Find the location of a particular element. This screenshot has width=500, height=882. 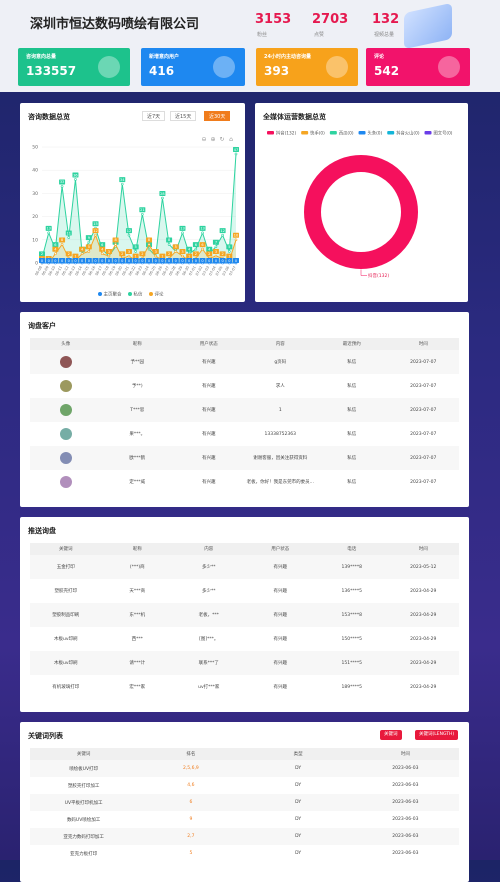

action-button: 关键词 is located at coordinates (391, 735).